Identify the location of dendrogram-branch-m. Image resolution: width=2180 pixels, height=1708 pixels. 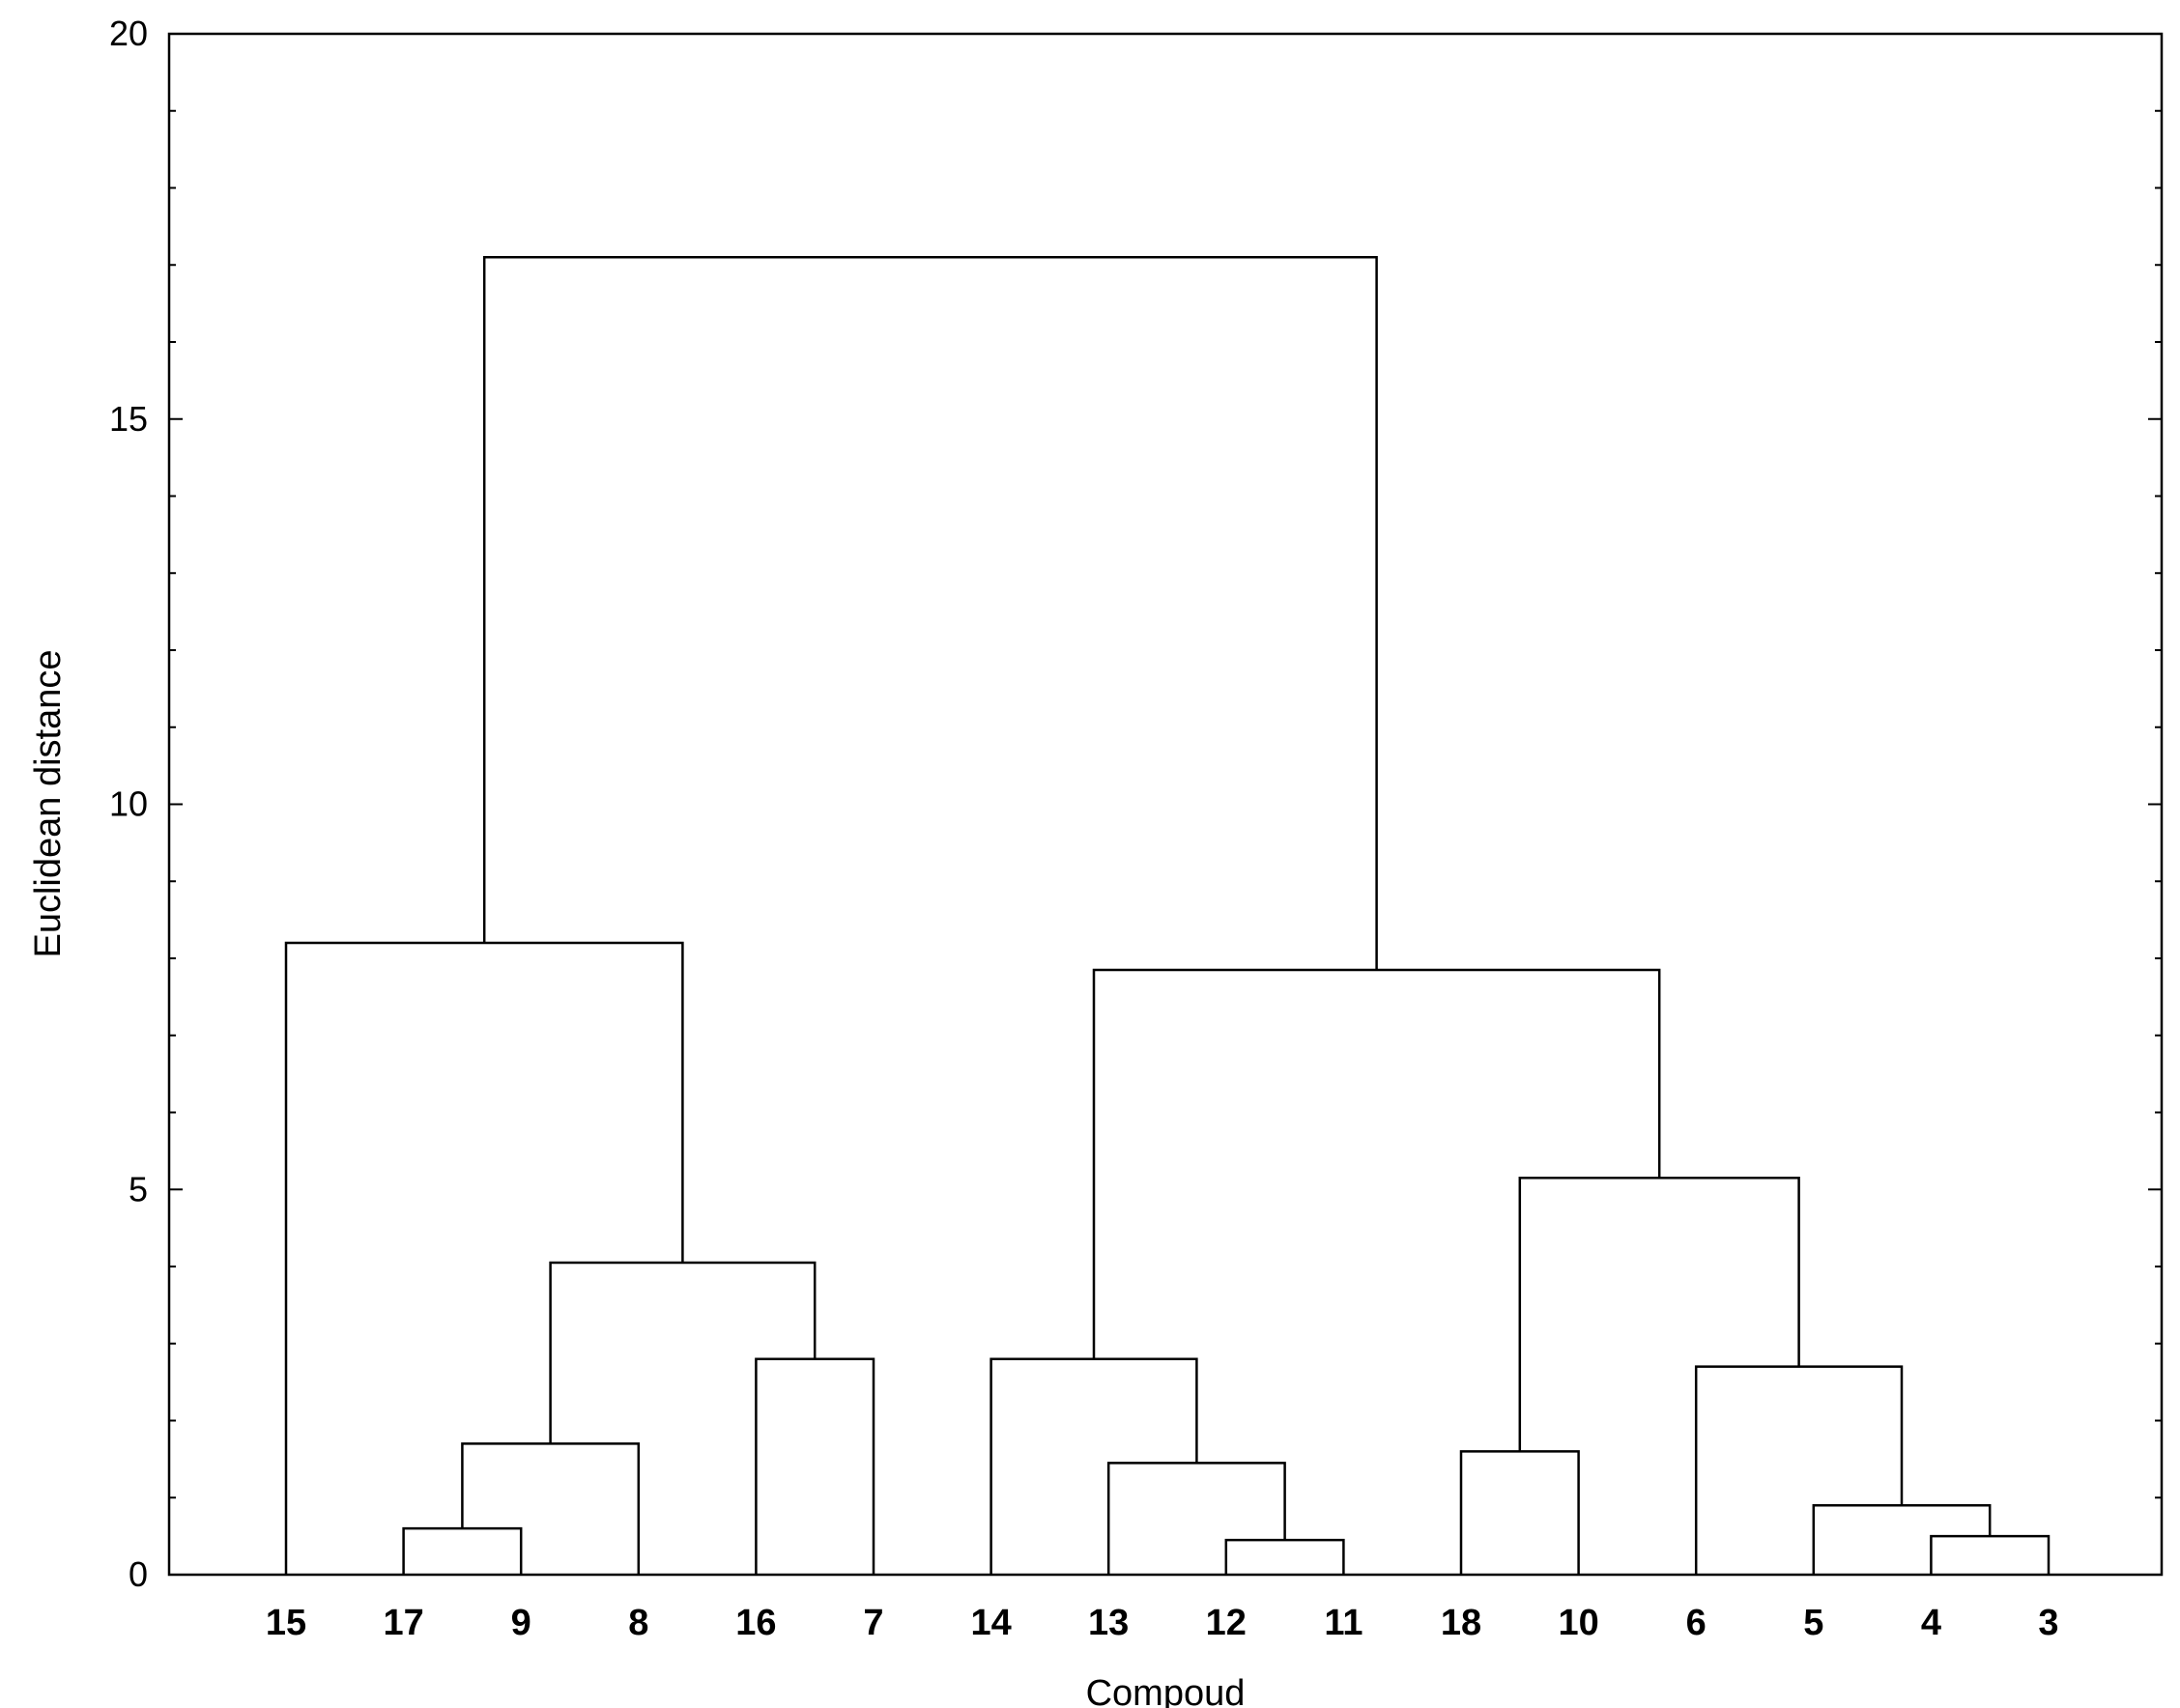
(1659, 1315).